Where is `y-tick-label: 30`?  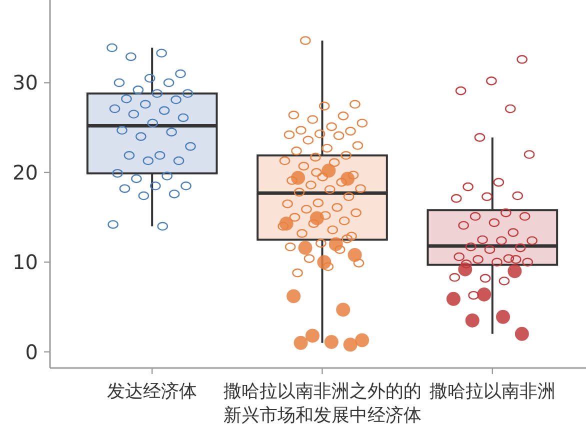 y-tick-label: 30 is located at coordinates (25, 82).